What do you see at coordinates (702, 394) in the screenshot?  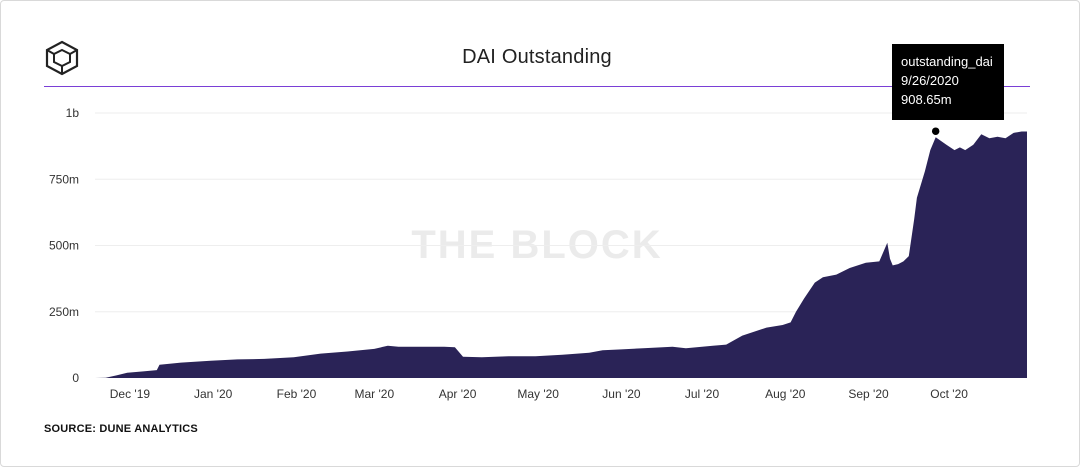 I see `x-tick-label: Jul '20` at bounding box center [702, 394].